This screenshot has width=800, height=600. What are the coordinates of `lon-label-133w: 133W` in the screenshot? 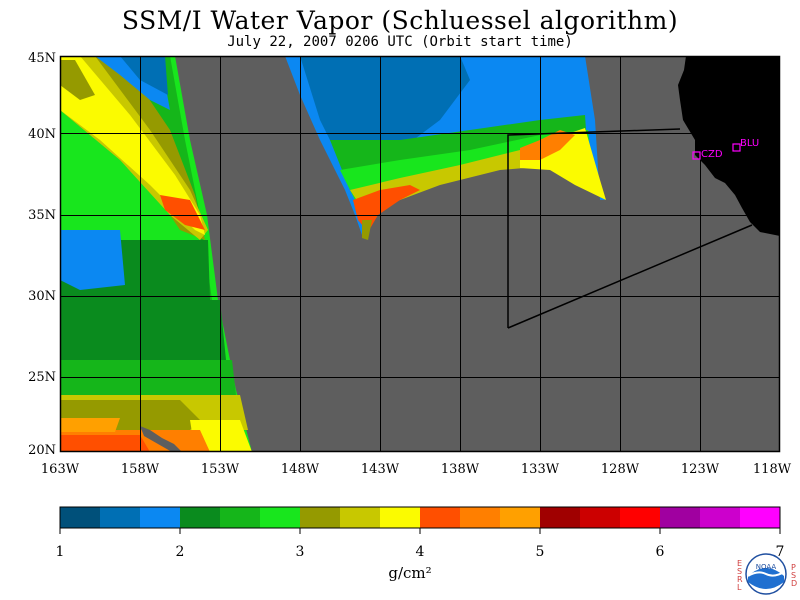 It's located at (540, 469).